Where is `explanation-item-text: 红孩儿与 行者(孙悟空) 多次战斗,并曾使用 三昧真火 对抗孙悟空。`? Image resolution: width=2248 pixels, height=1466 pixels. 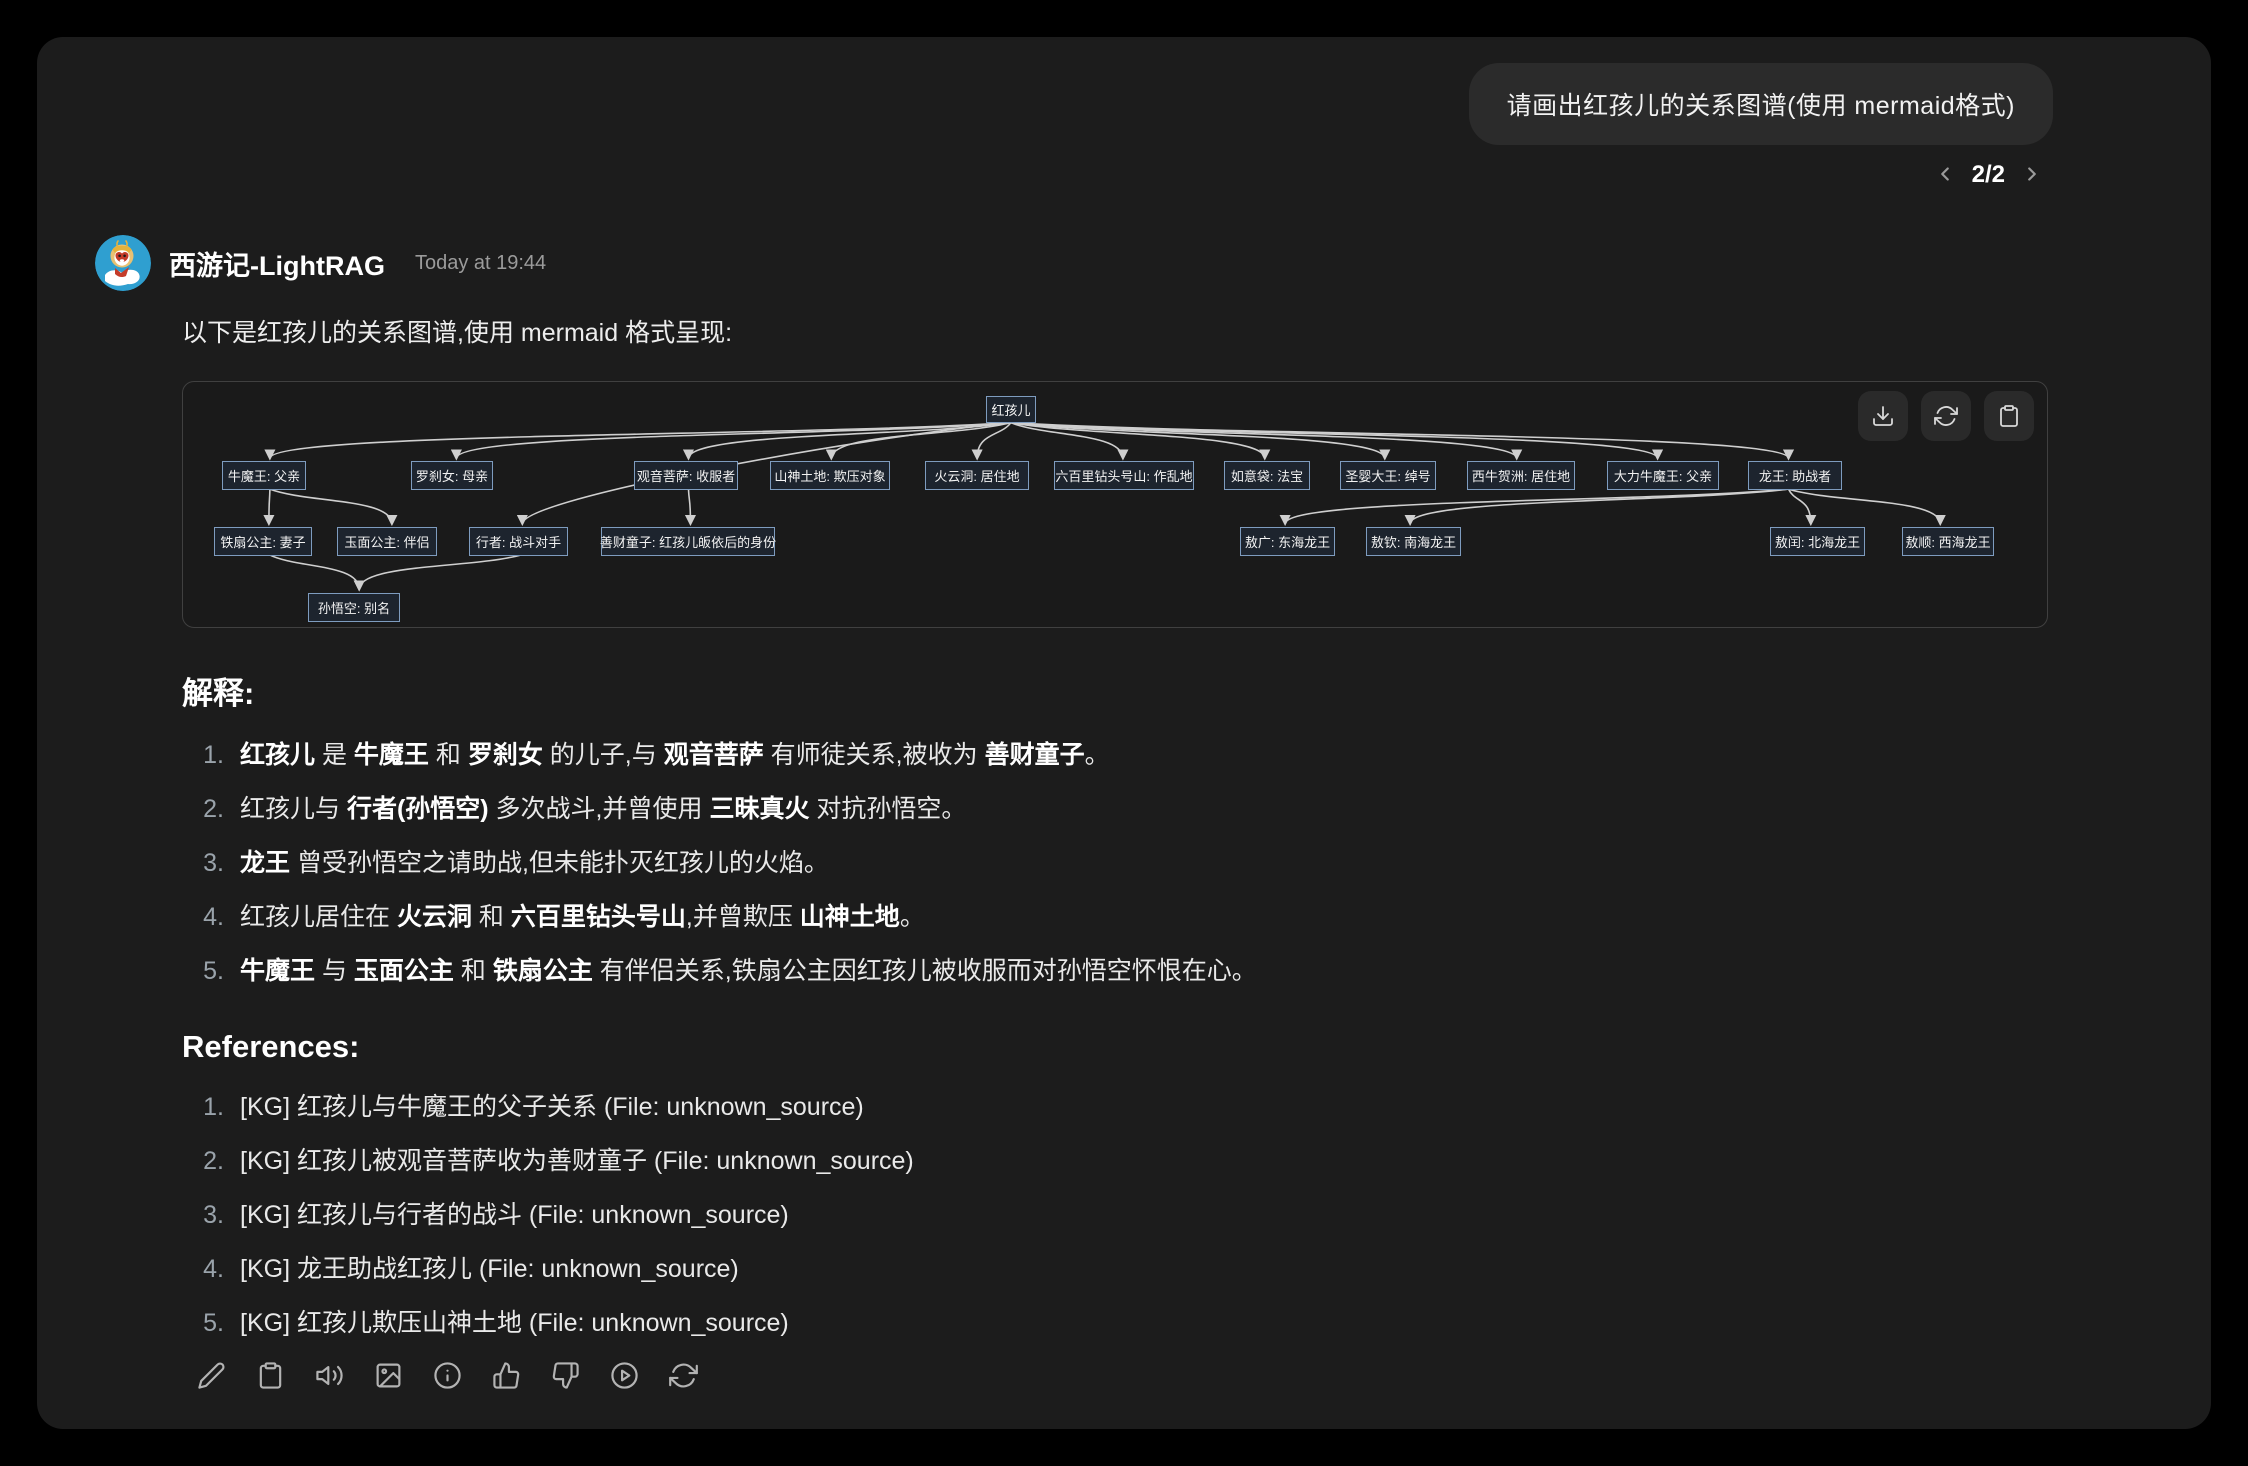
explanation-item-text: 红孩儿与 行者(孙悟空) 多次战斗,并曾使用 三昧真火 对抗孙悟空。 is located at coordinates (603, 809).